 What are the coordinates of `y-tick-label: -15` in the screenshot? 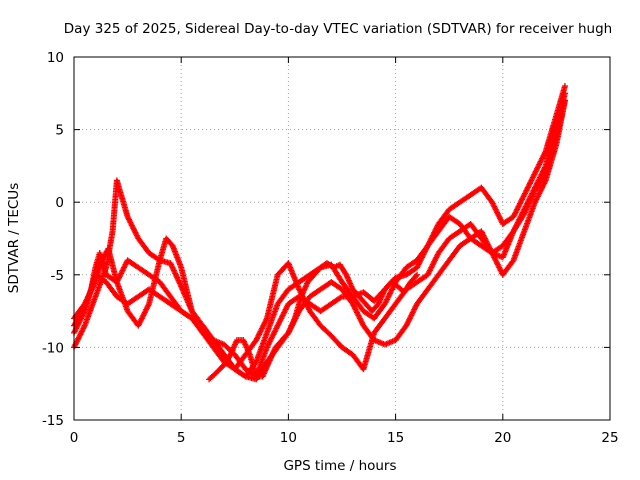 It's located at (53, 421).